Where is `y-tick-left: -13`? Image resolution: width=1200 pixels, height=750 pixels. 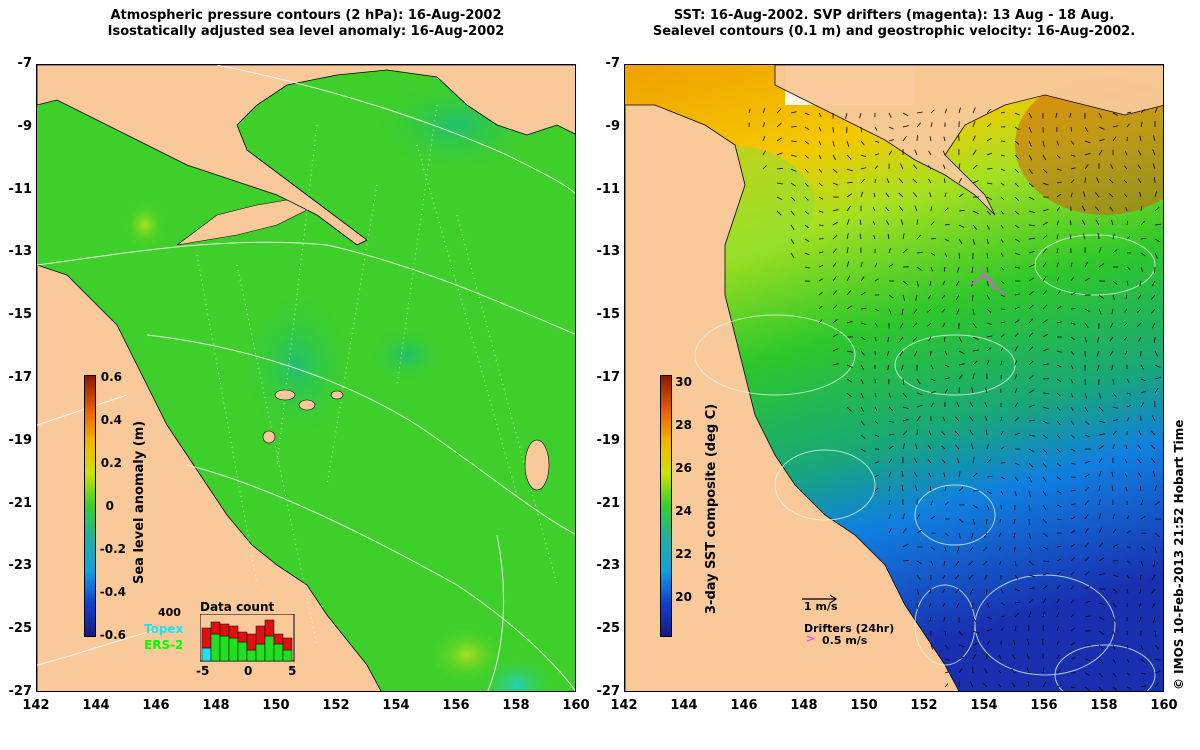 y-tick-left: -13 is located at coordinates (20, 252).